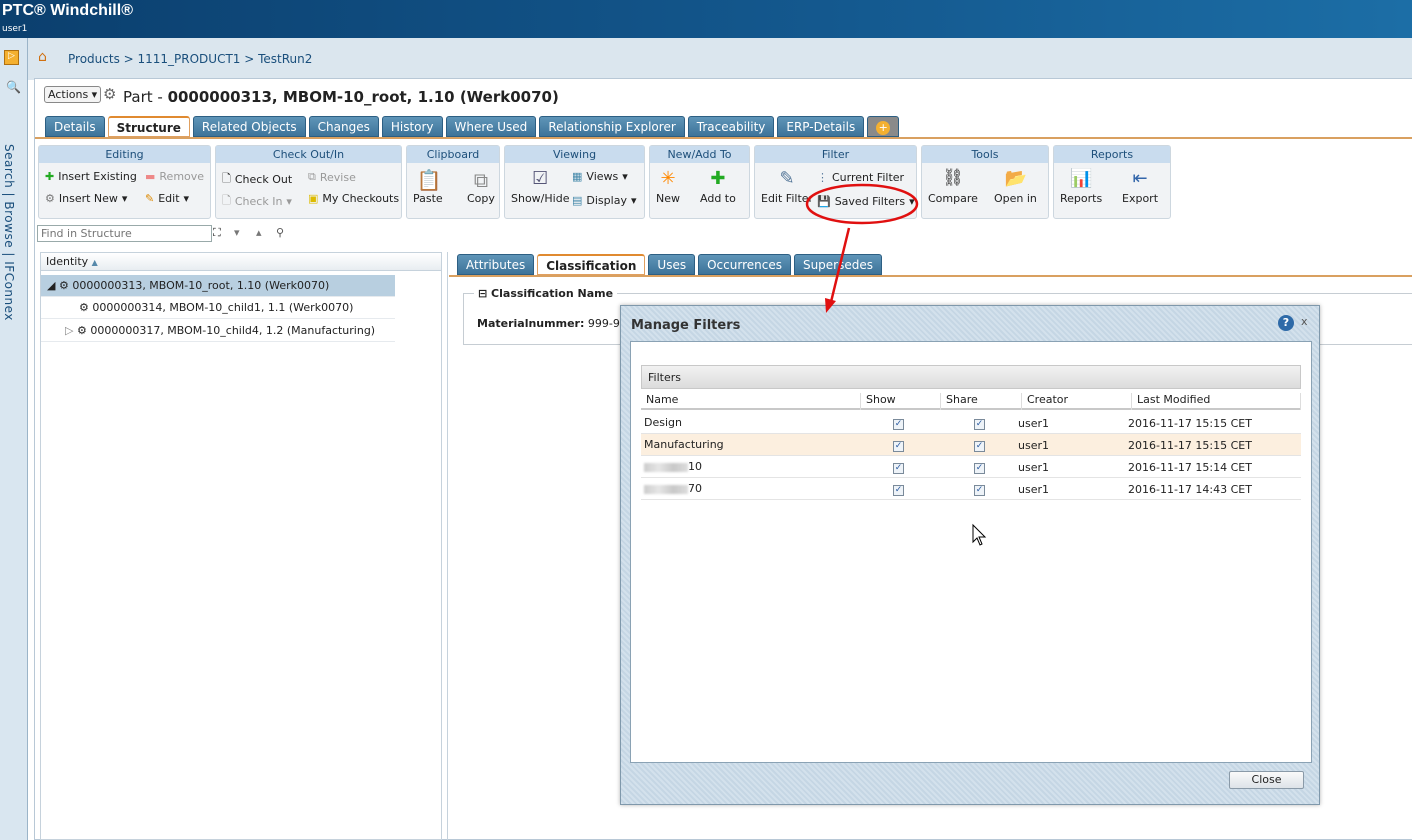  What do you see at coordinates (148, 126) in the screenshot?
I see `tab-structure: Structure` at bounding box center [148, 126].